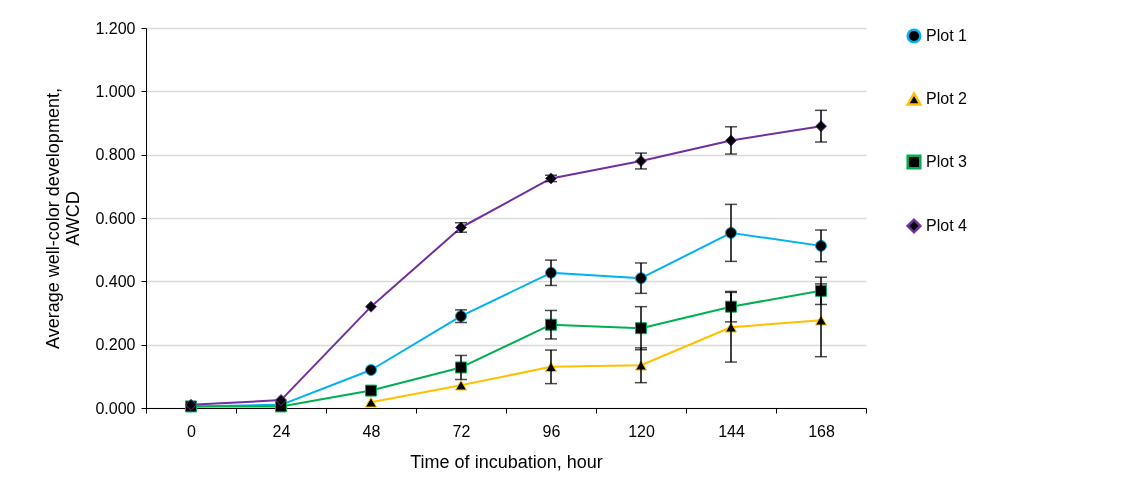 Image resolution: width=1132 pixels, height=498 pixels. What do you see at coordinates (63, 218) in the screenshot?
I see `y-axis-title: Average well-color development, AWCD` at bounding box center [63, 218].